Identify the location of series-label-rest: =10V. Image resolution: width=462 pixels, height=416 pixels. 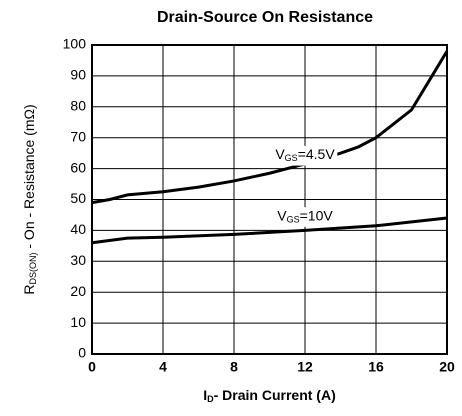
(317, 215).